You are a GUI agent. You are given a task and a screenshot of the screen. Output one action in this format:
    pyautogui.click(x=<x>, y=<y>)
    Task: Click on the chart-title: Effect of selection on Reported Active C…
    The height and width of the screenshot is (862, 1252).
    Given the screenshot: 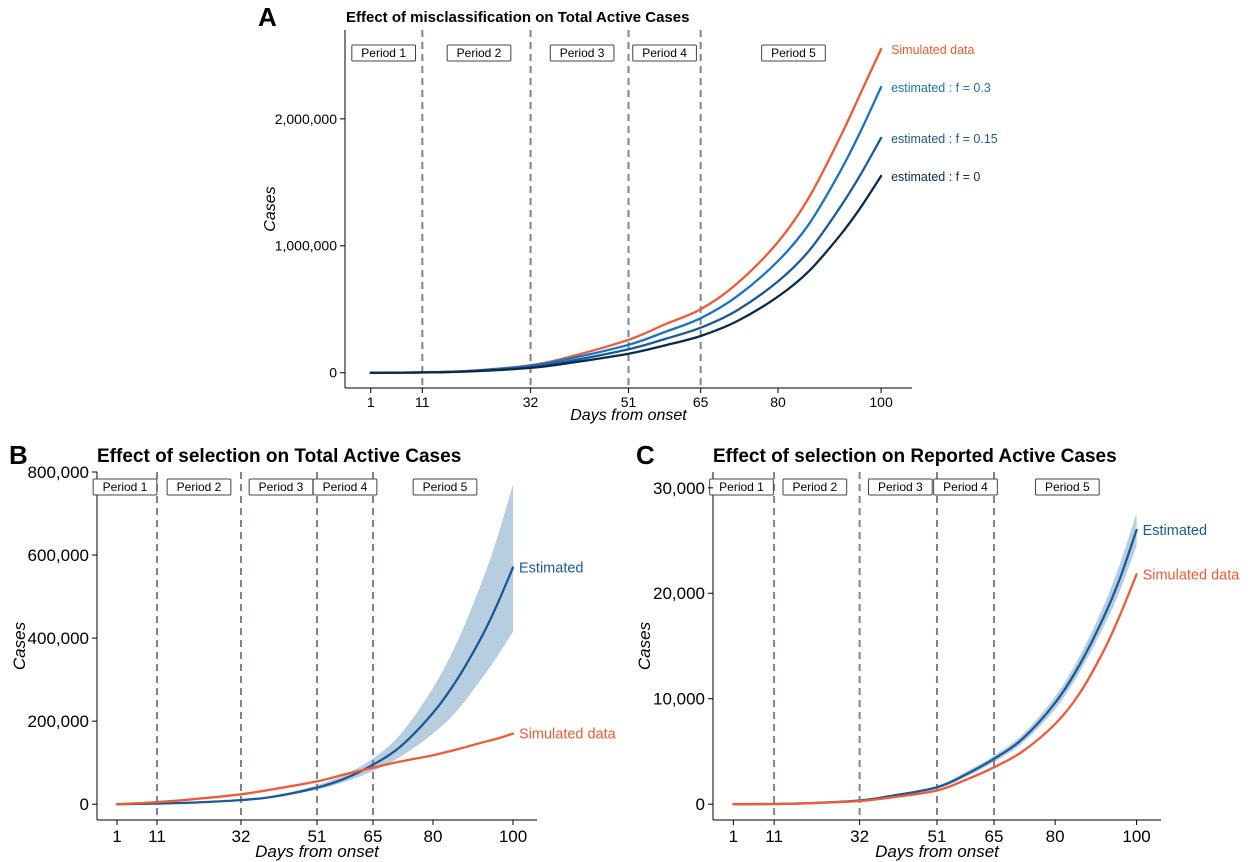 What is the action you would take?
    pyautogui.click(x=915, y=456)
    